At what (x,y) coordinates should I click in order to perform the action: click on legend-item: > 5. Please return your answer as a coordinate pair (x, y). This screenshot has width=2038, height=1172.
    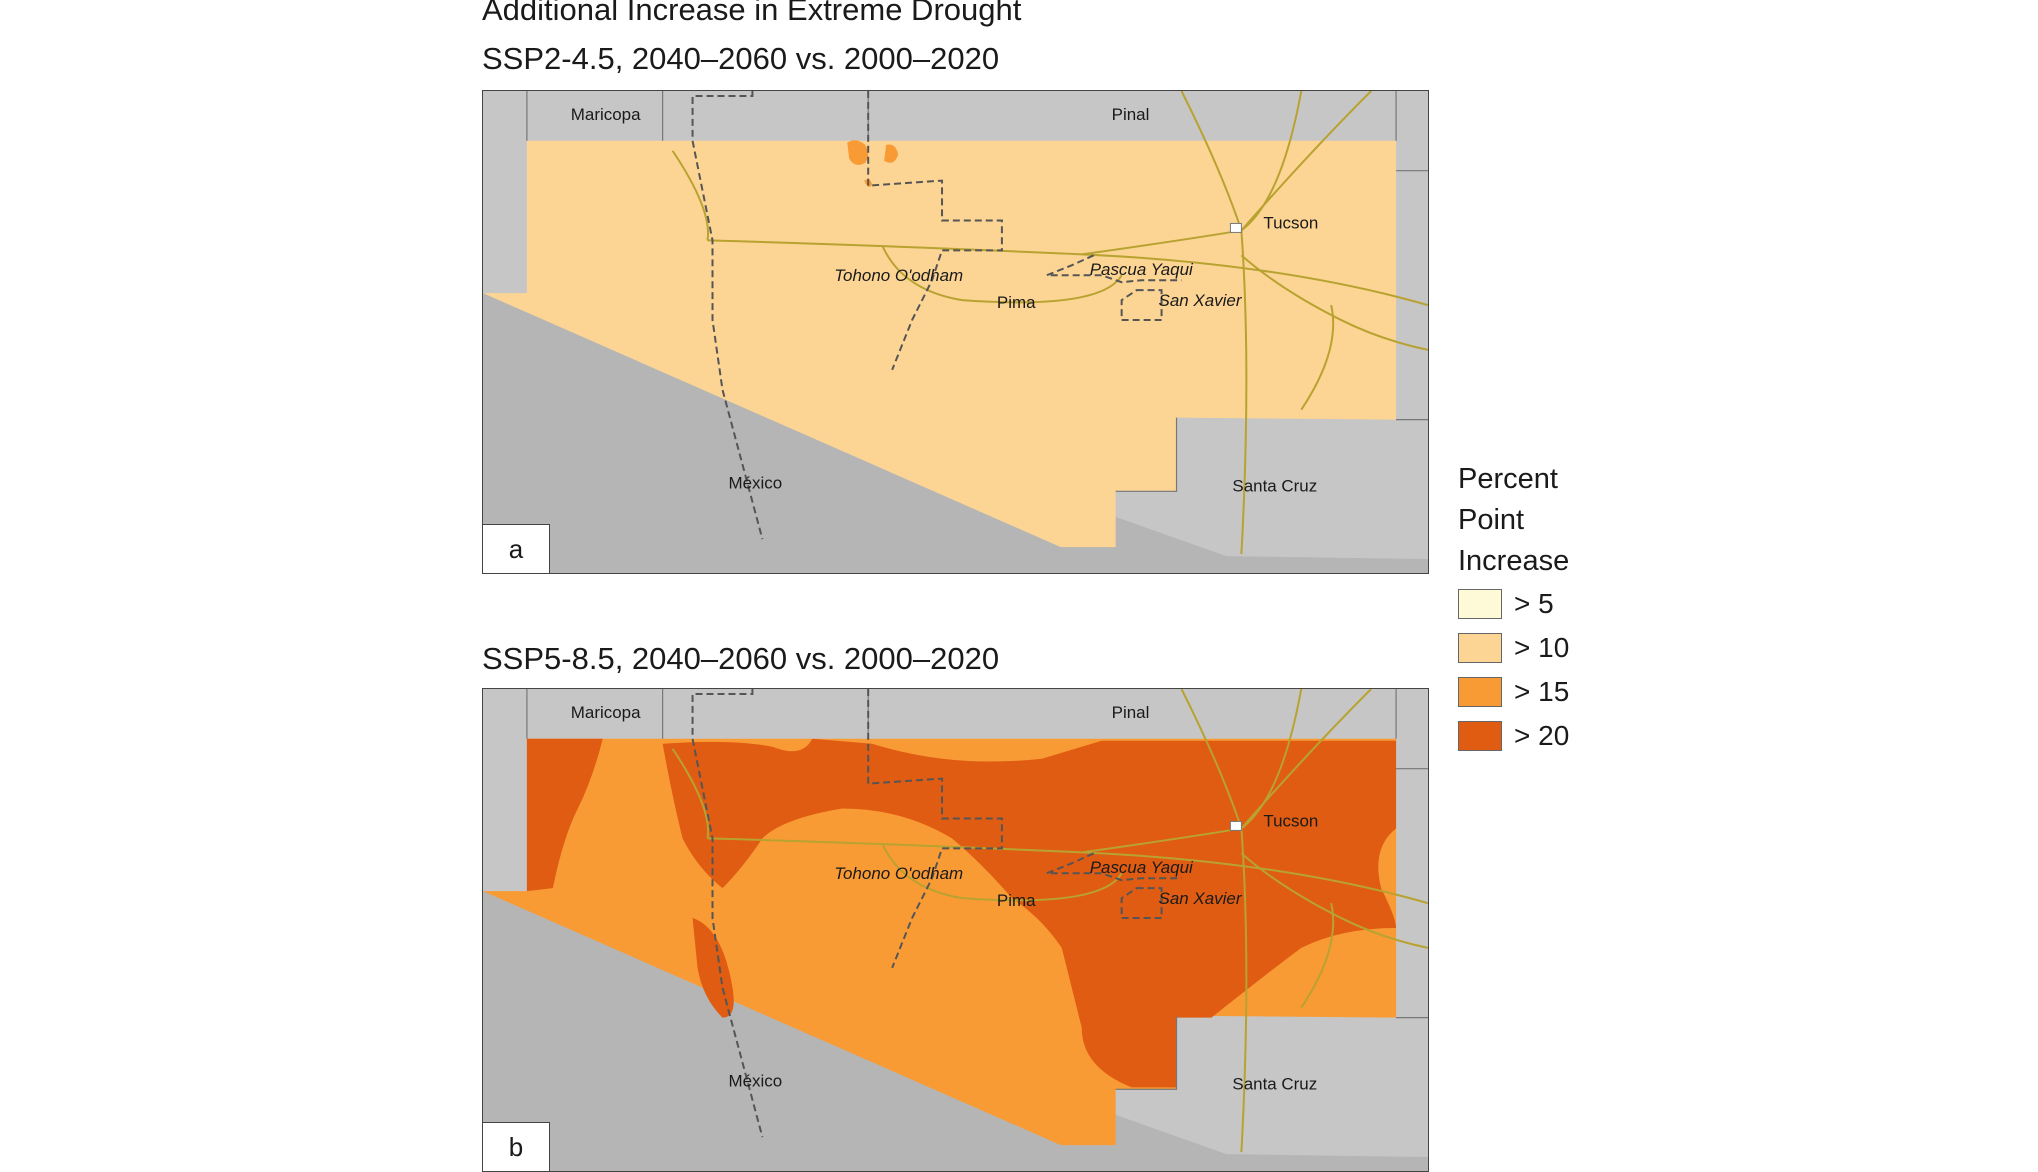
    Looking at the image, I should click on (1513, 604).